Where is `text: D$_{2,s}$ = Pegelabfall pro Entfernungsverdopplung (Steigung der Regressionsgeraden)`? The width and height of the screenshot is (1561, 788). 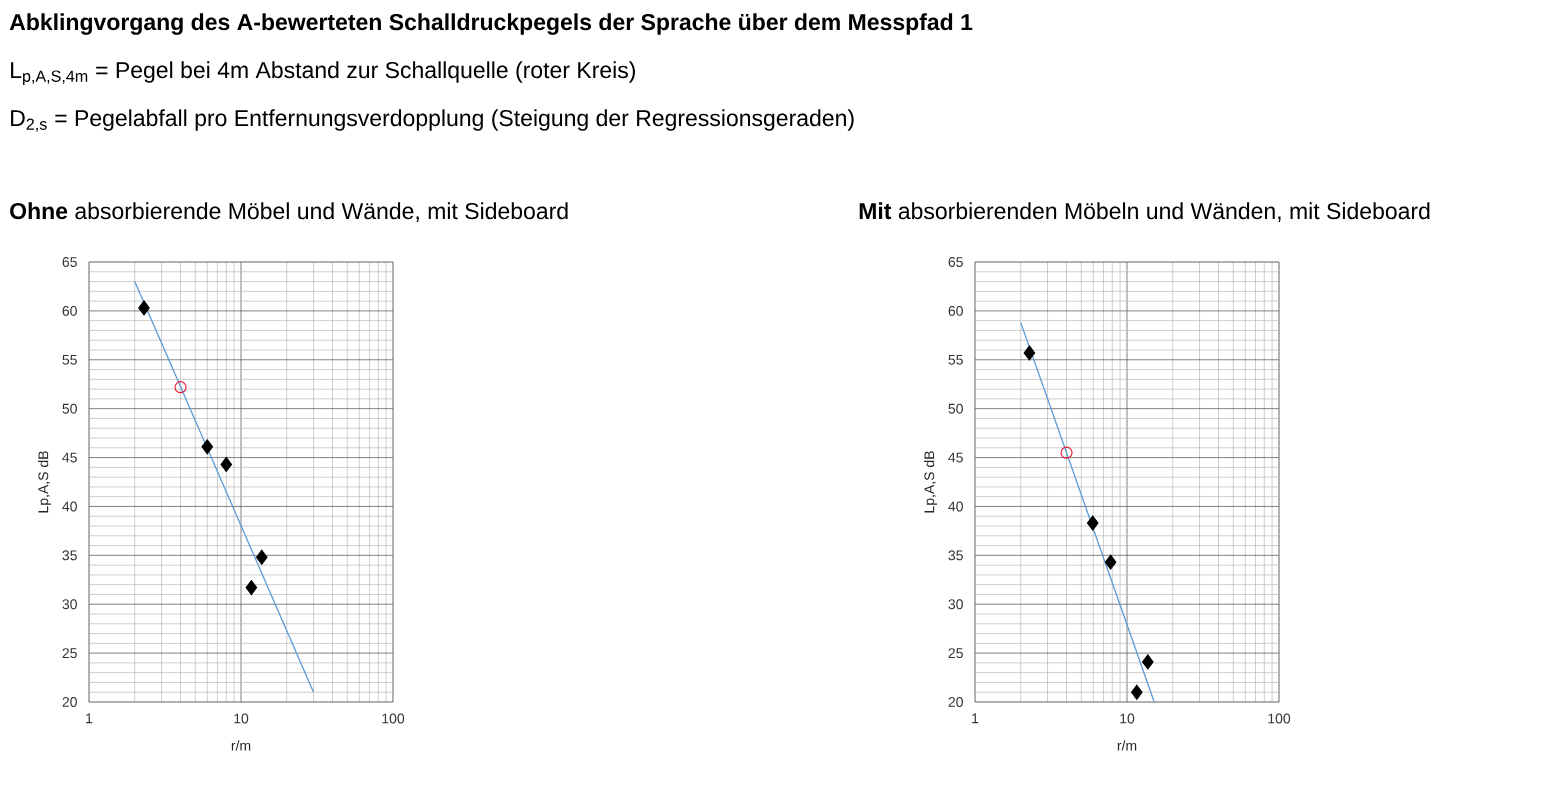
text: D$_{2,s}$ = Pegelabfall pro Entfernungsverdopplung (Steigung der Regressionsgeraden) is located at coordinates (432, 120).